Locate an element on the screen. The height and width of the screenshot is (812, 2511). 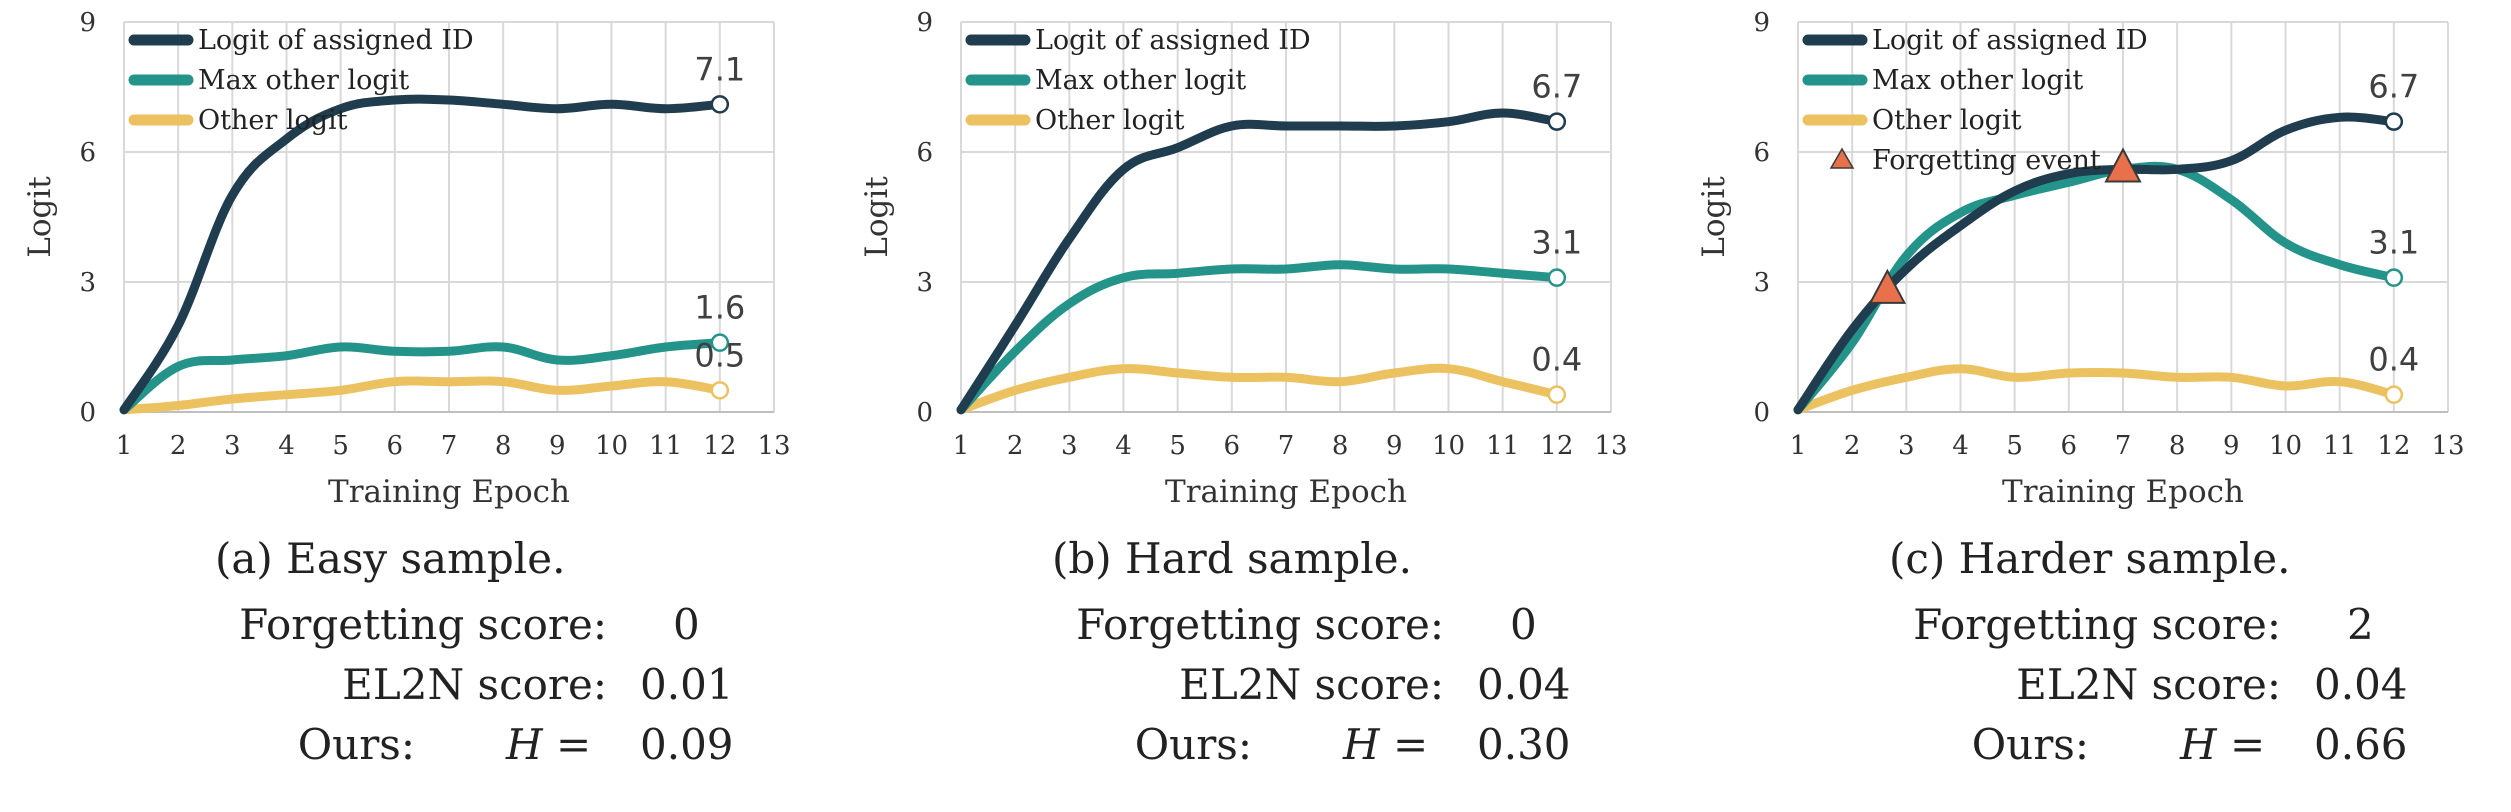
end-value-label: 0.5 is located at coordinates (719, 355).